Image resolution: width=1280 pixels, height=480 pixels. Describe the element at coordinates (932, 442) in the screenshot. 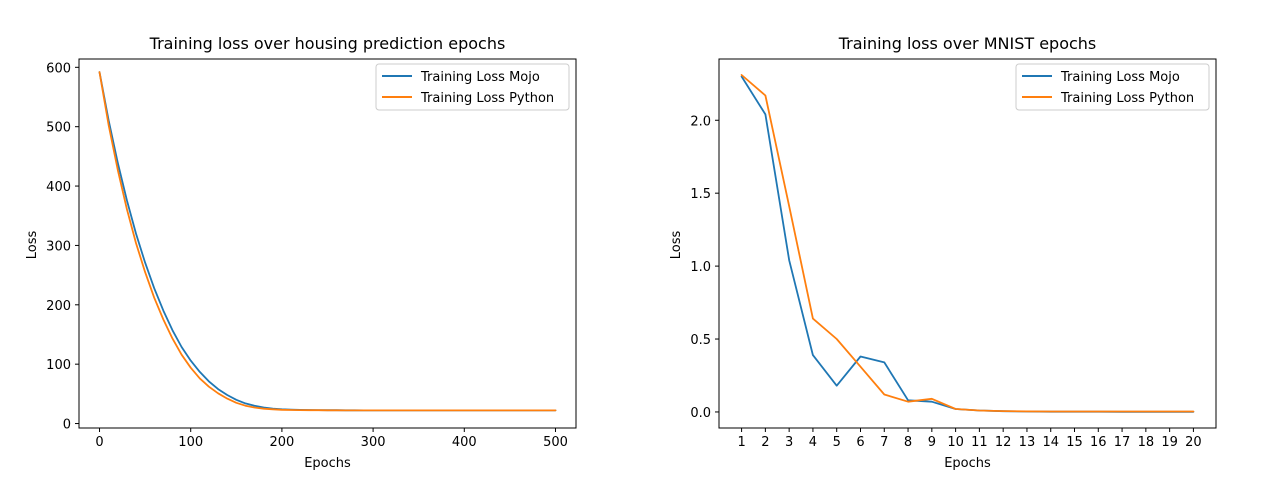

I see `x-tick-label: 9` at that location.